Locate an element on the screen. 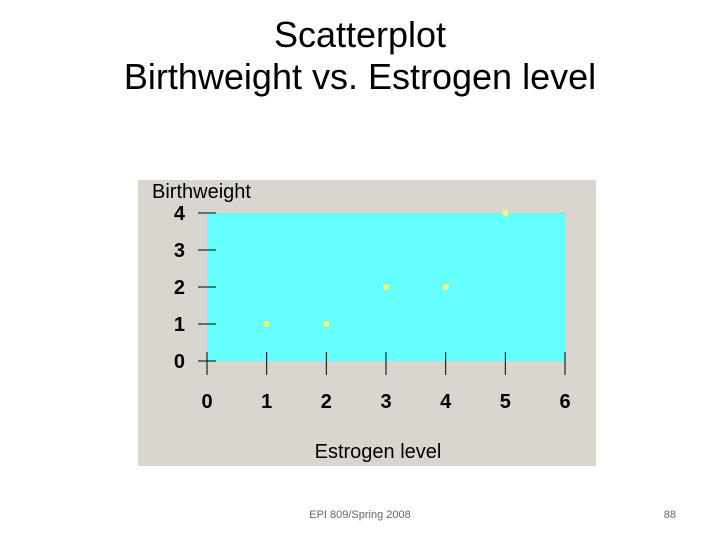 Image resolution: width=720 pixels, height=540 pixels. x-axis-label: Estrogen level is located at coordinates (378, 452).